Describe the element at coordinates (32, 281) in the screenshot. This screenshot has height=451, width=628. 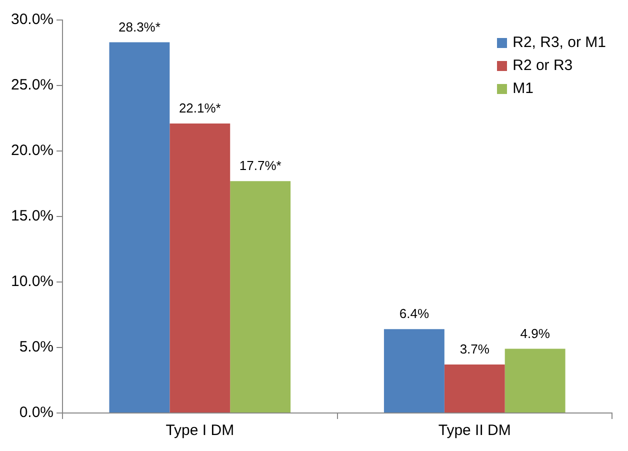
I see `y-tick-label: 10.0%` at that location.